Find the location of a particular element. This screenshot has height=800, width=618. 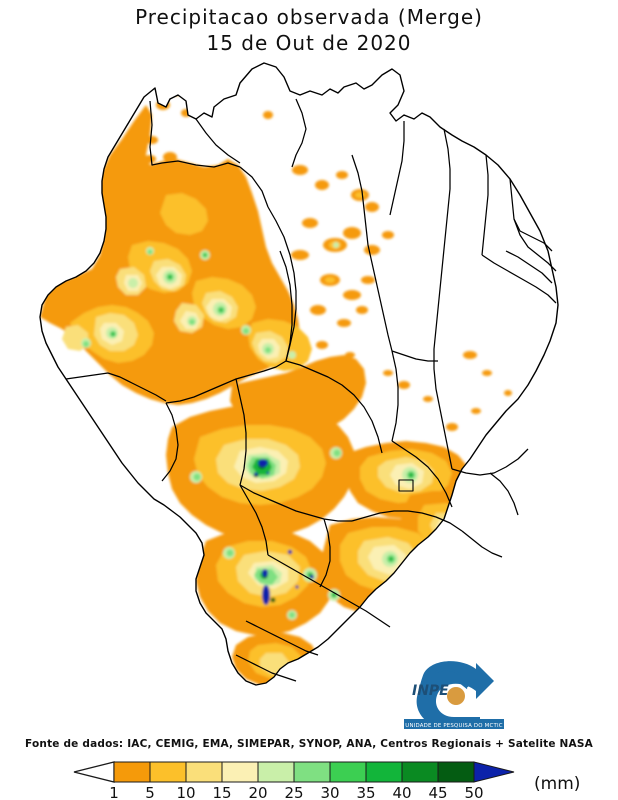

colorbar-tick-1: 1 is located at coordinates (114, 792).